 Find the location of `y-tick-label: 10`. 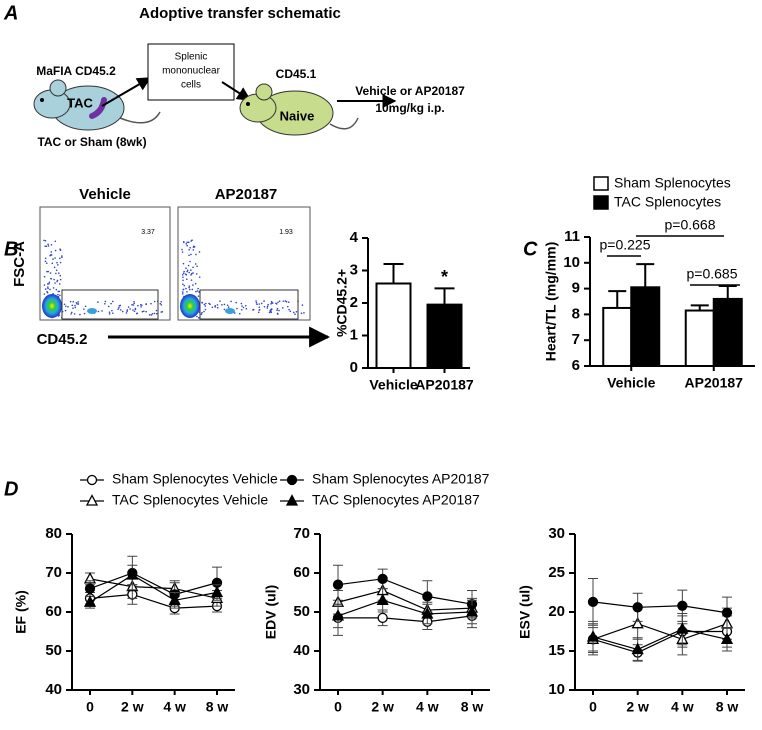

y-tick-label: 10 is located at coordinates (556, 689).